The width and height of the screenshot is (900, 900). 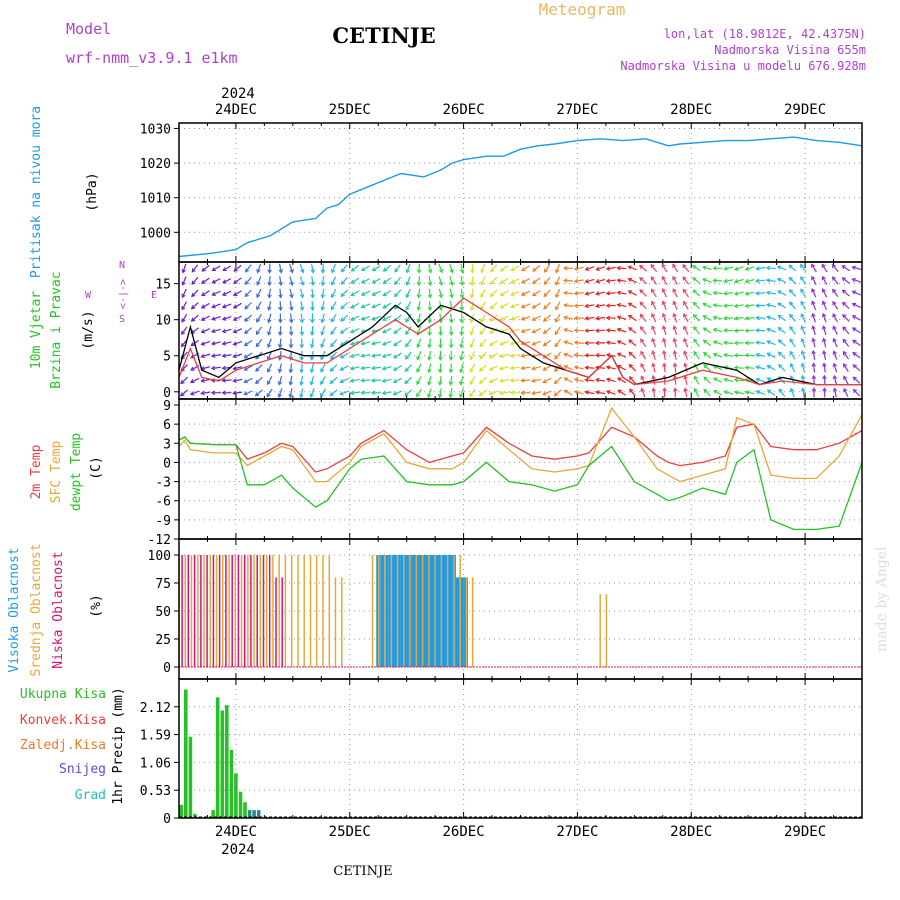 What do you see at coordinates (163, 285) in the screenshot?
I see `y-tick-label: 15` at bounding box center [163, 285].